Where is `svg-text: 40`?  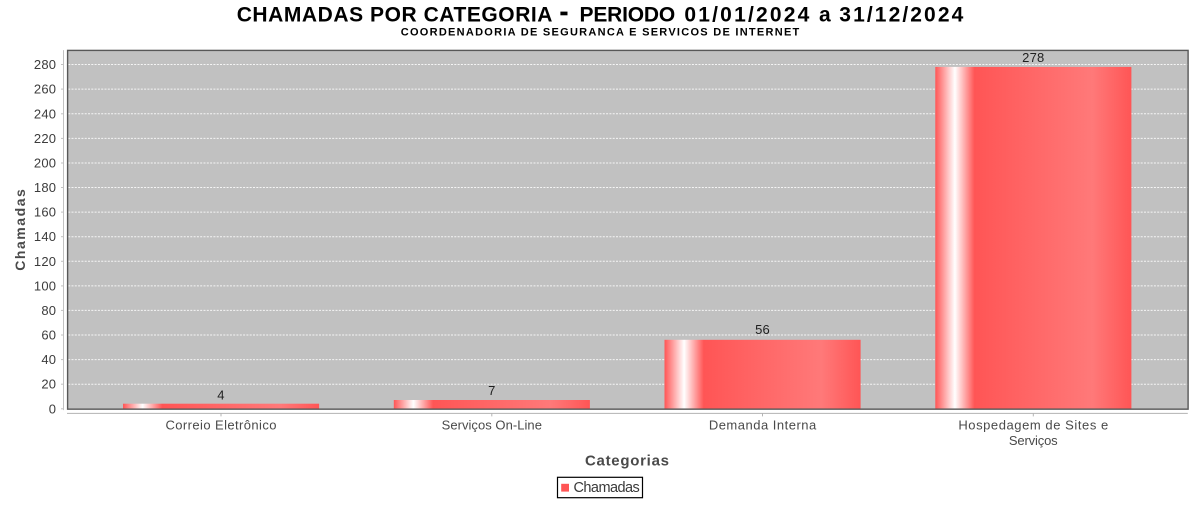
svg-text: 40 is located at coordinates (48, 359).